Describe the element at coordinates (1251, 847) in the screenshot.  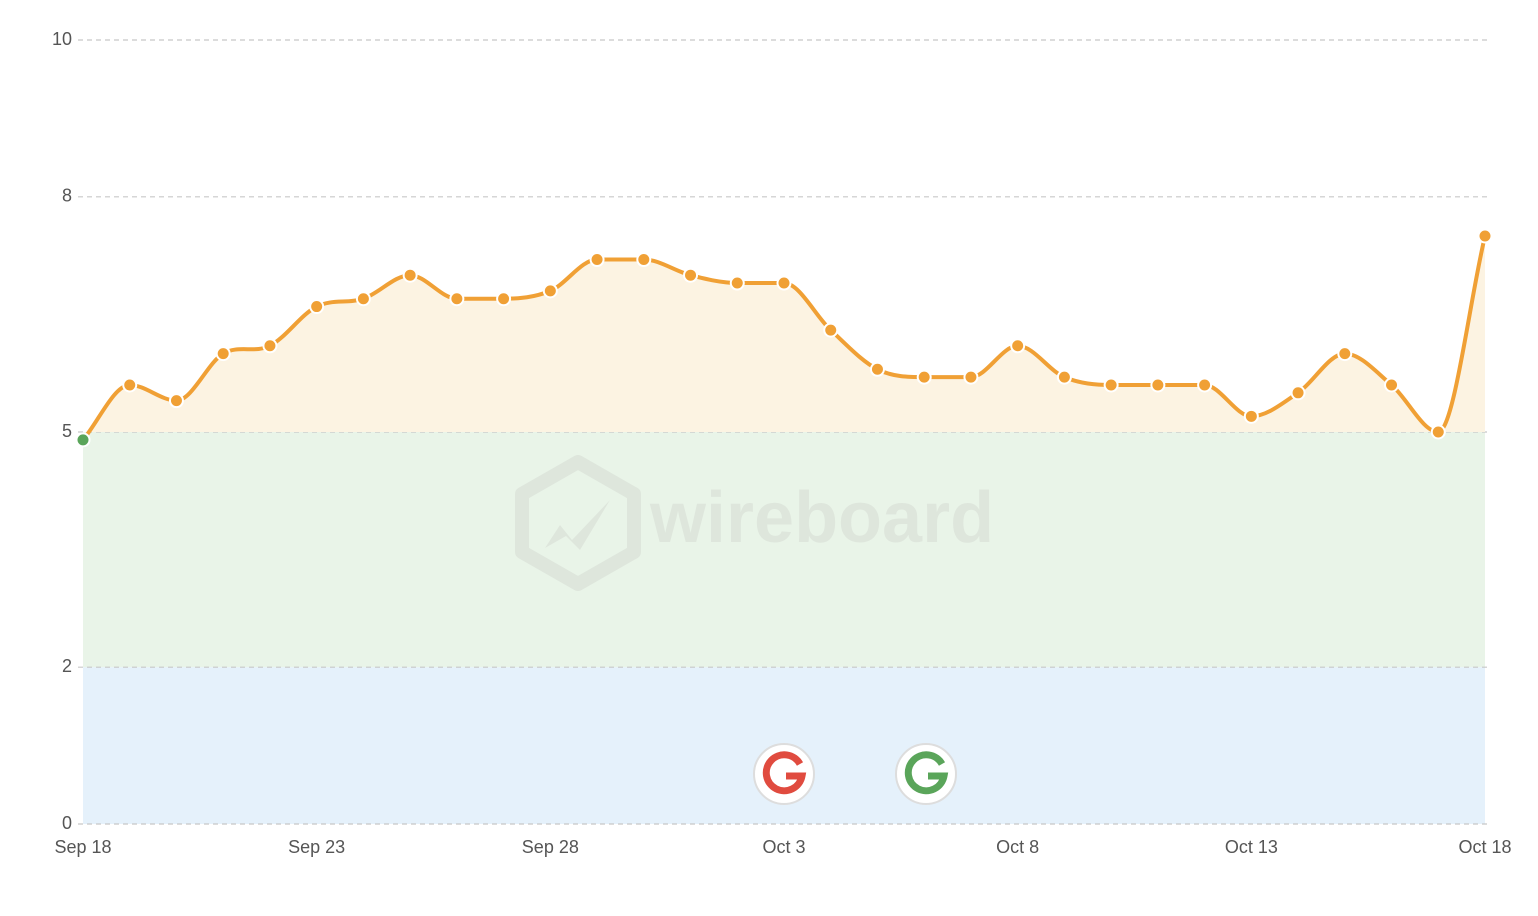
I see `x-tick-label: Oct 13` at that location.